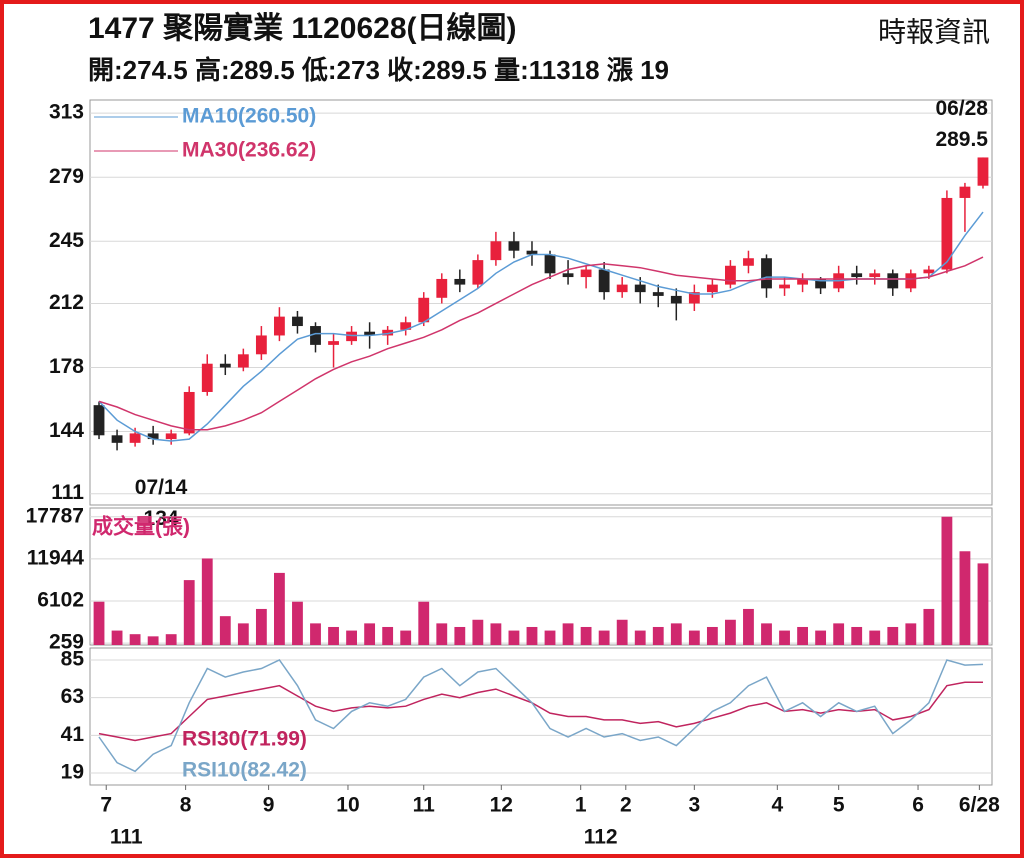  Describe the element at coordinates (73, 659) in the screenshot. I see `y-tick-label: 85` at that location.